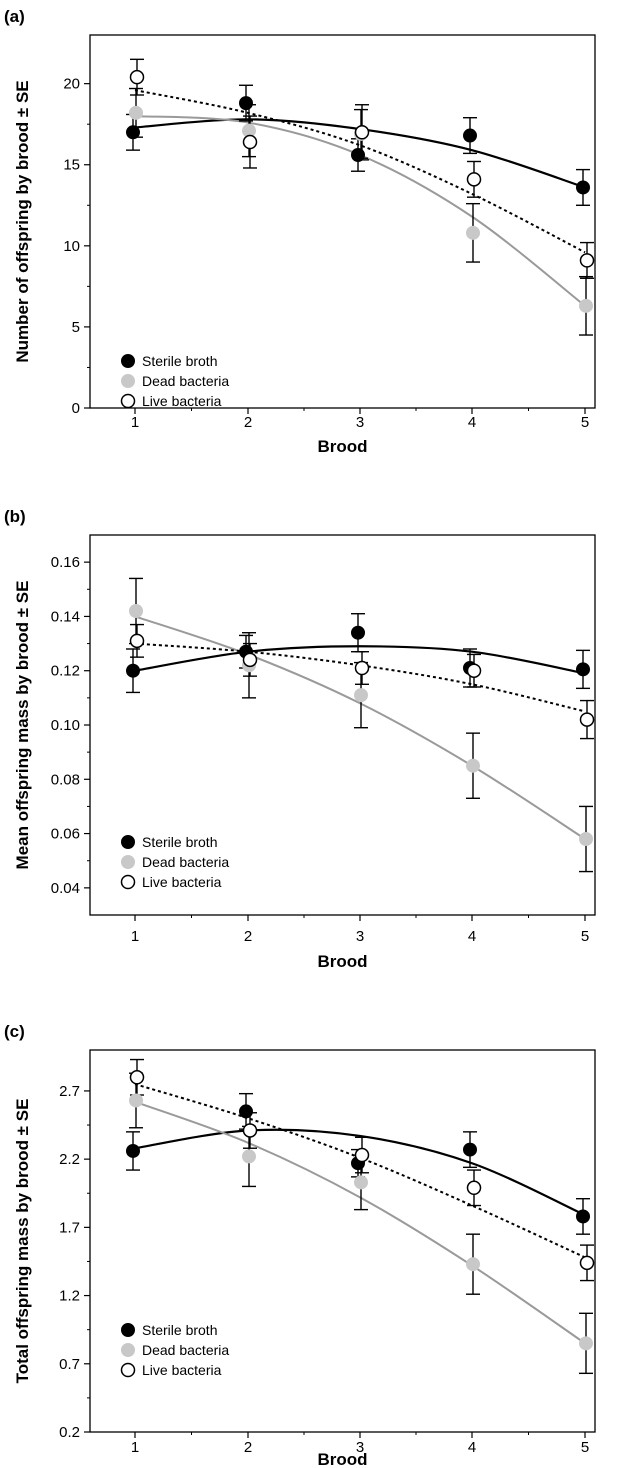 This screenshot has height=1468, width=626. What do you see at coordinates (65, 671) in the screenshot?
I see `y-tick-label: 0.12` at bounding box center [65, 671].